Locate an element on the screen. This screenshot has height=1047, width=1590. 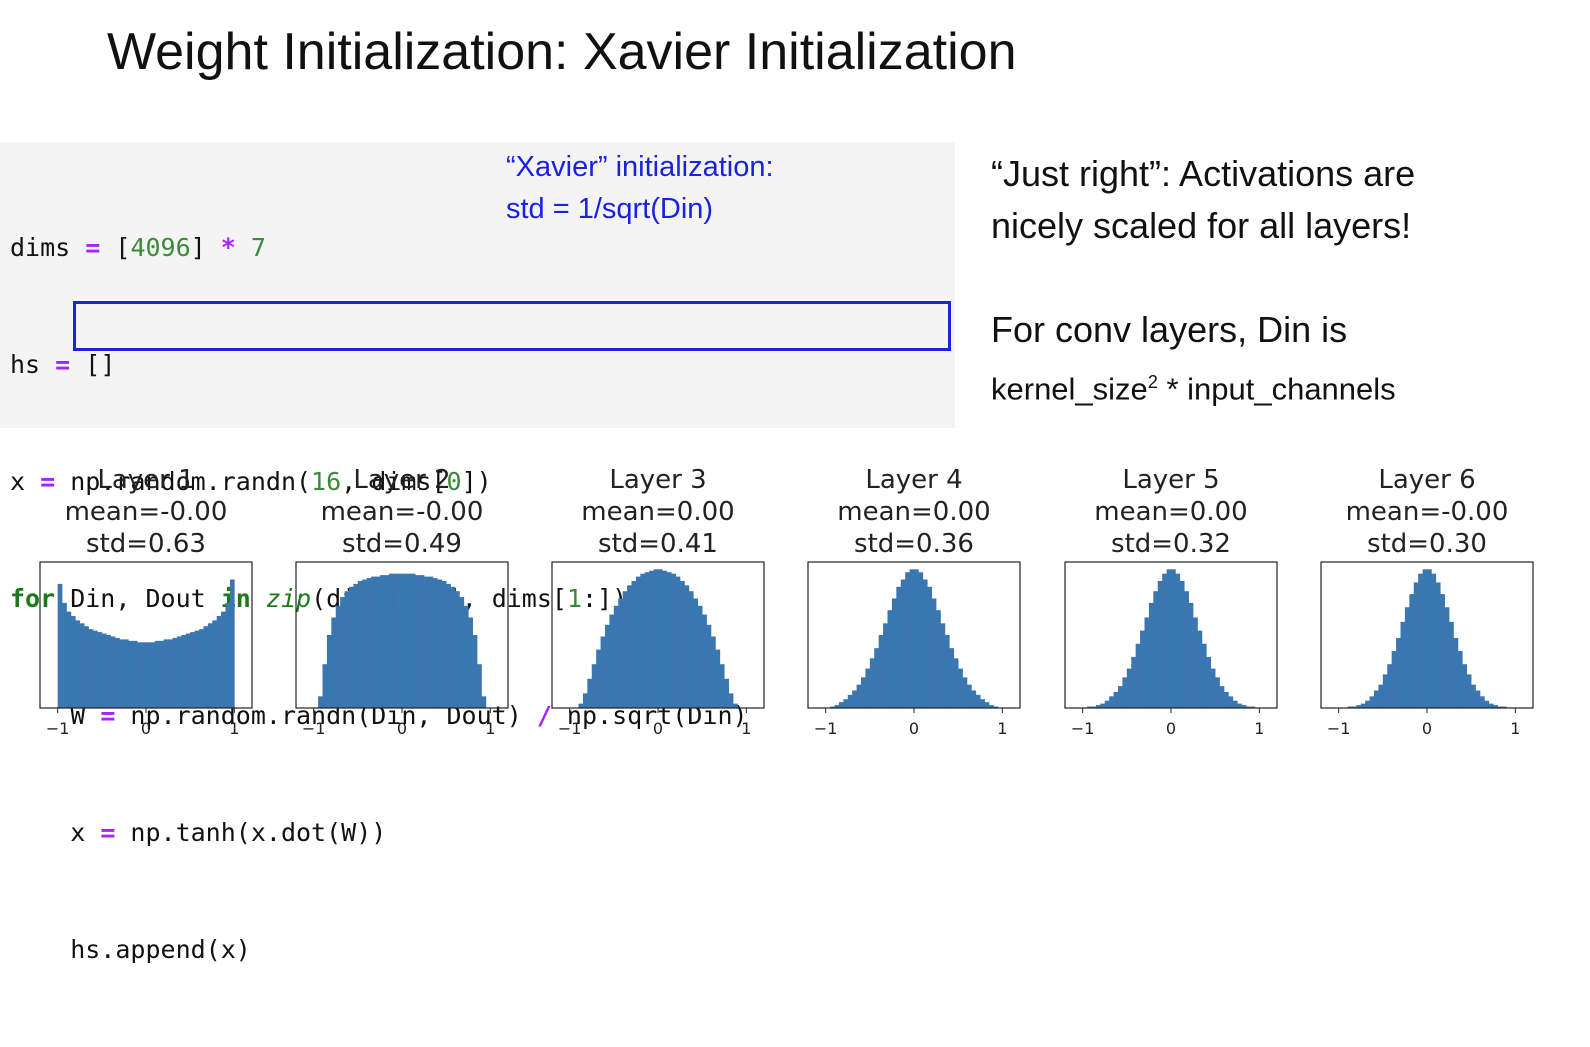
note-line: “Just right”: Activations are is located at coordinates (1203, 173).